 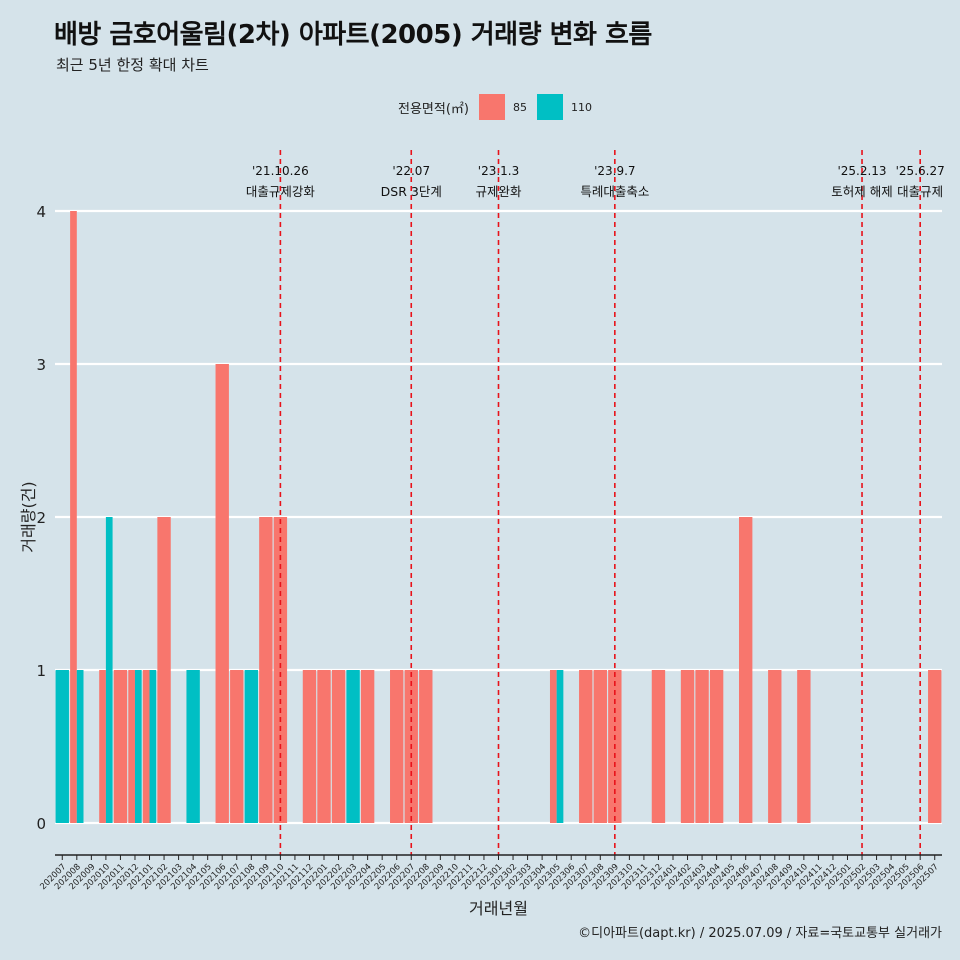 I want to click on event-label-4: 토허제 해제, so click(x=861, y=191).